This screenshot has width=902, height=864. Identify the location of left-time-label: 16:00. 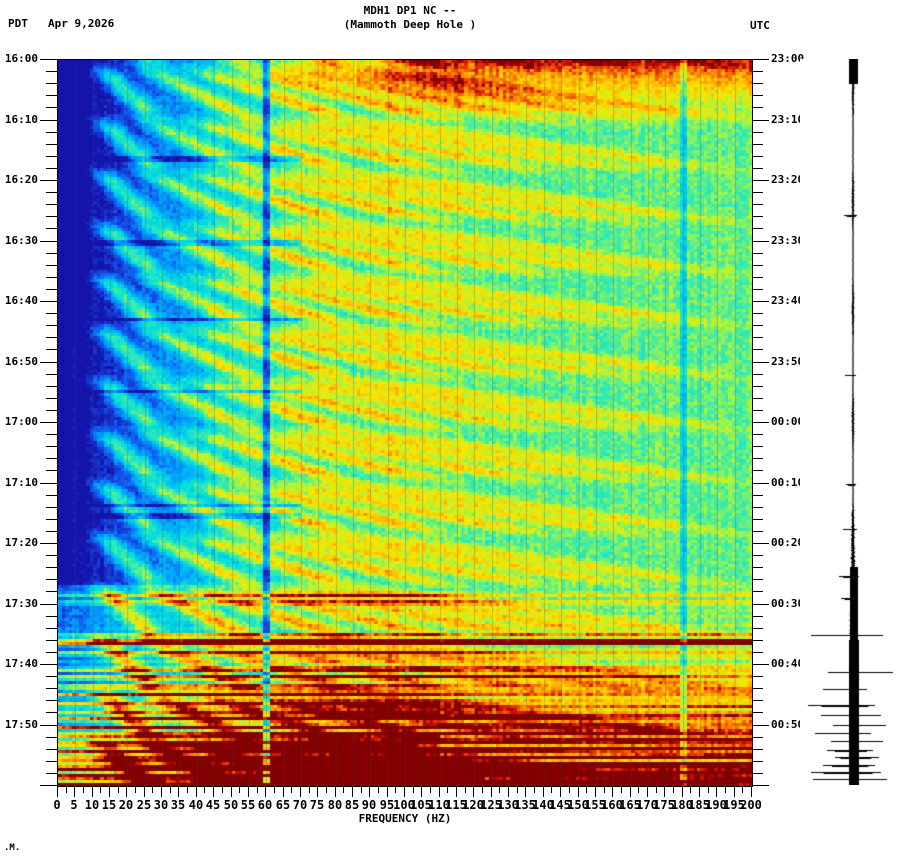
(21, 58).